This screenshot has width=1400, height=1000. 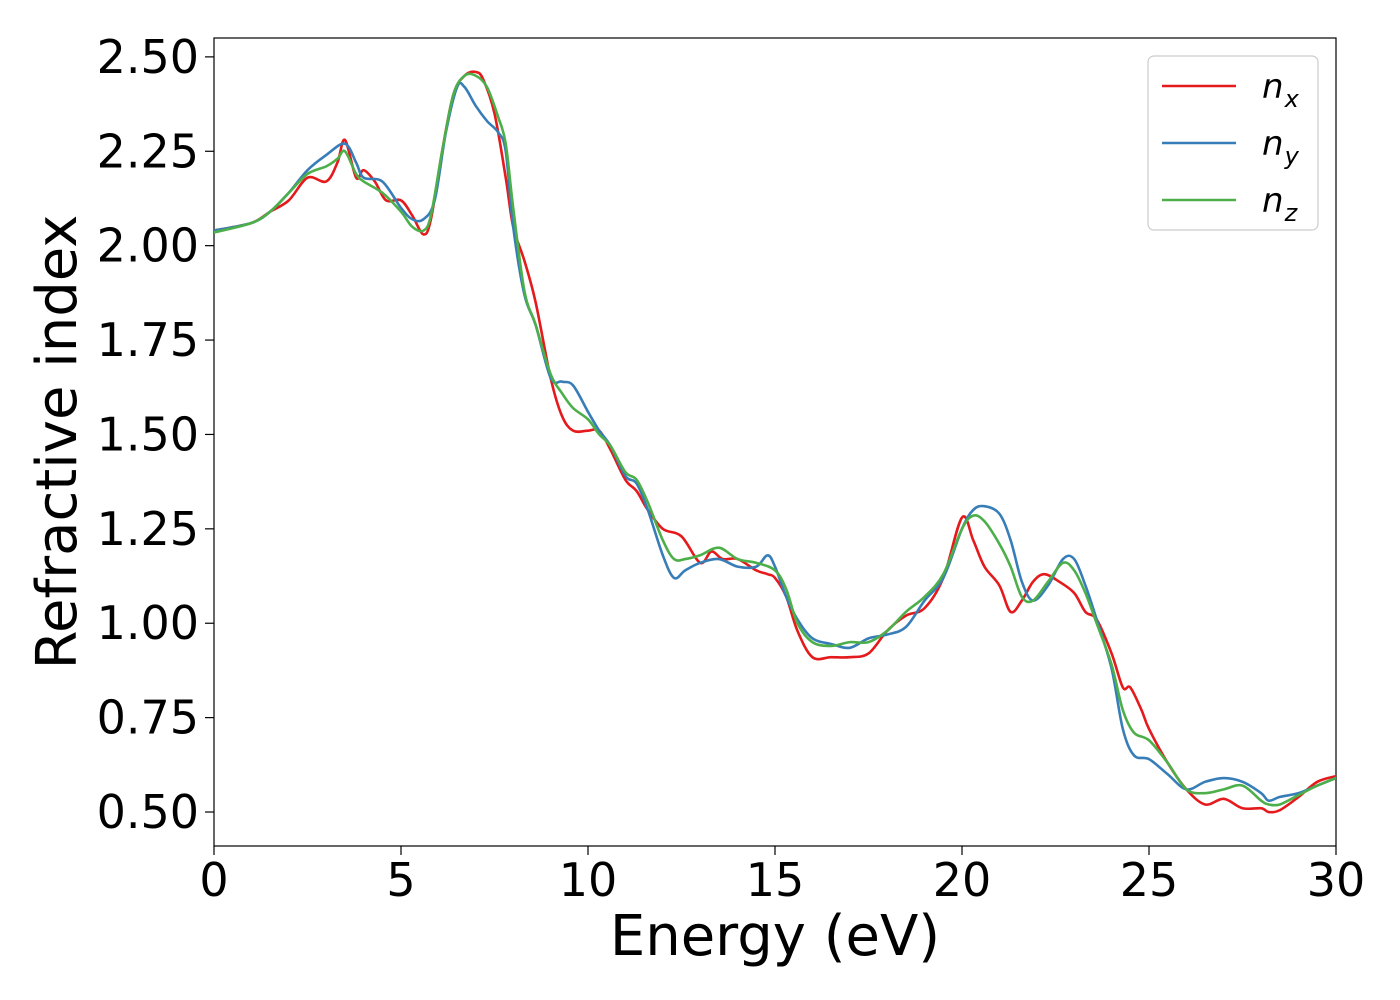 I want to click on x-tick-label: 5, so click(x=400, y=880).